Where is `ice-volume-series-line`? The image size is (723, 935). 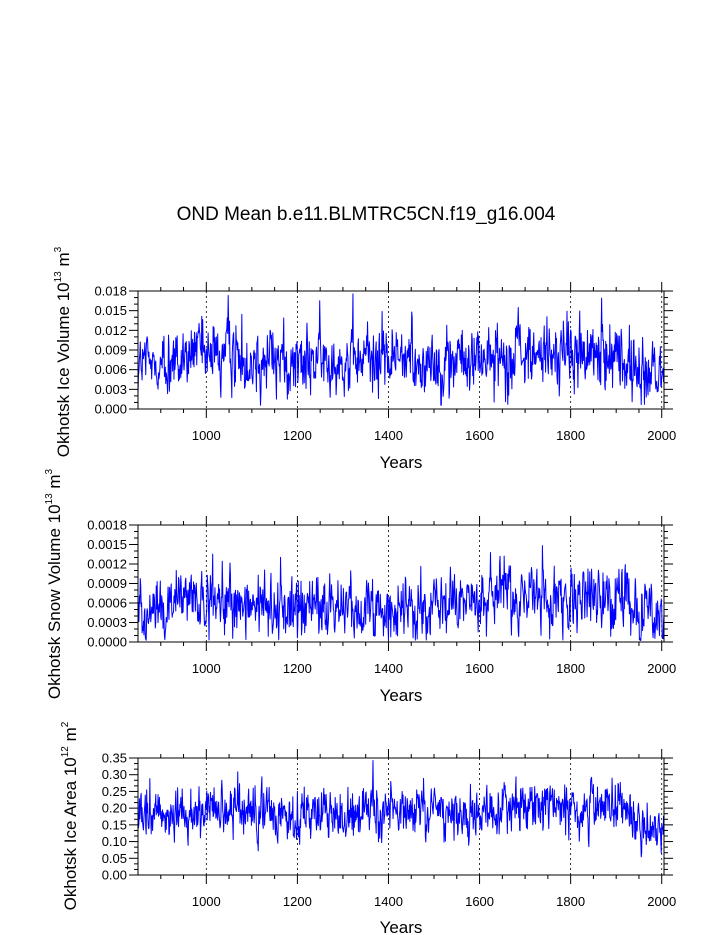 ice-volume-series-line is located at coordinates (401, 349).